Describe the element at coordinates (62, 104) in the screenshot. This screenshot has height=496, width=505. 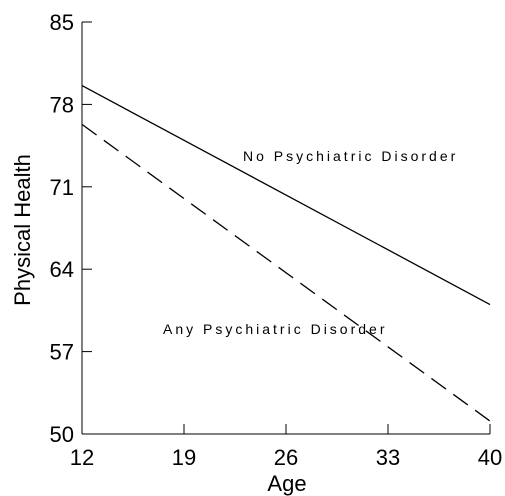
I see `y-tick-label: 78` at that location.